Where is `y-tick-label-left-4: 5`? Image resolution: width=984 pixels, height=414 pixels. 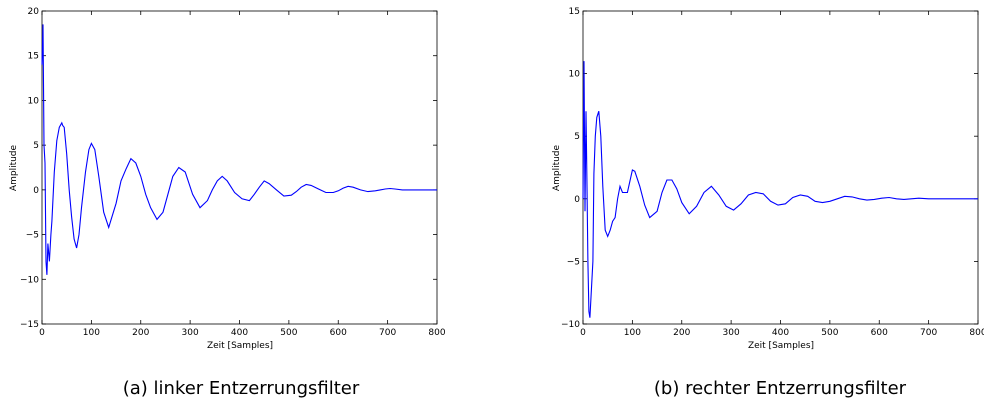
y-tick-label-left-4: 5 is located at coordinates (36, 146).